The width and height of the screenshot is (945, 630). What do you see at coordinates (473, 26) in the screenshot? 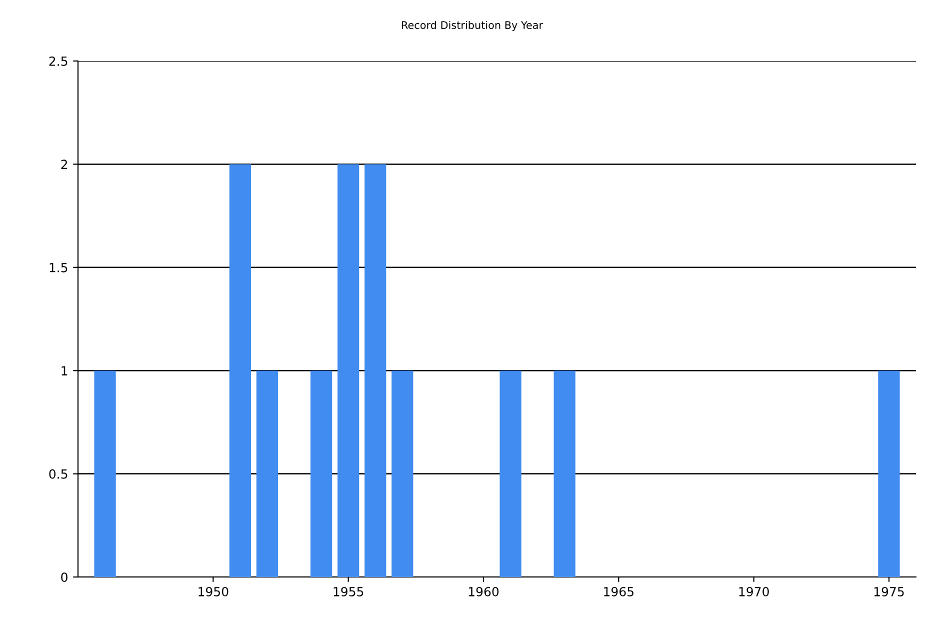
I see `chart-title: Record Distribution By Year` at bounding box center [473, 26].